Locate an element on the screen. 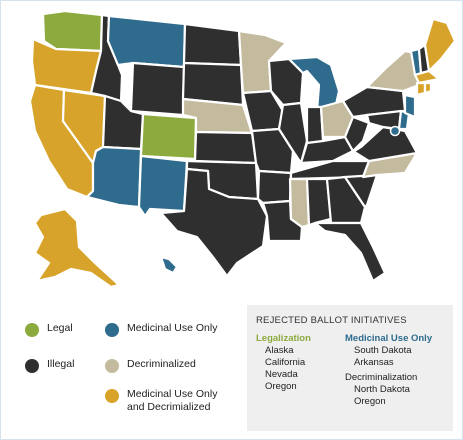 This screenshot has width=463, height=440. legend-label-medicinal-decriminalized: Medicinal Use Only and Decrimialized is located at coordinates (172, 400).